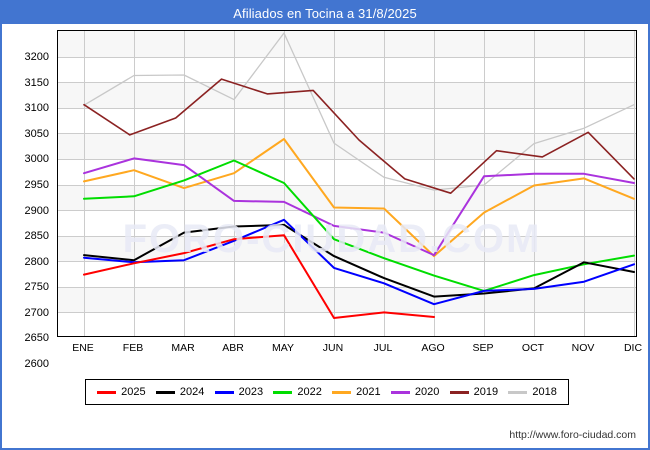 The width and height of the screenshot is (650, 450). Describe the element at coordinates (36, 364) in the screenshot. I see `y-axis-tick-label: 2600` at that location.